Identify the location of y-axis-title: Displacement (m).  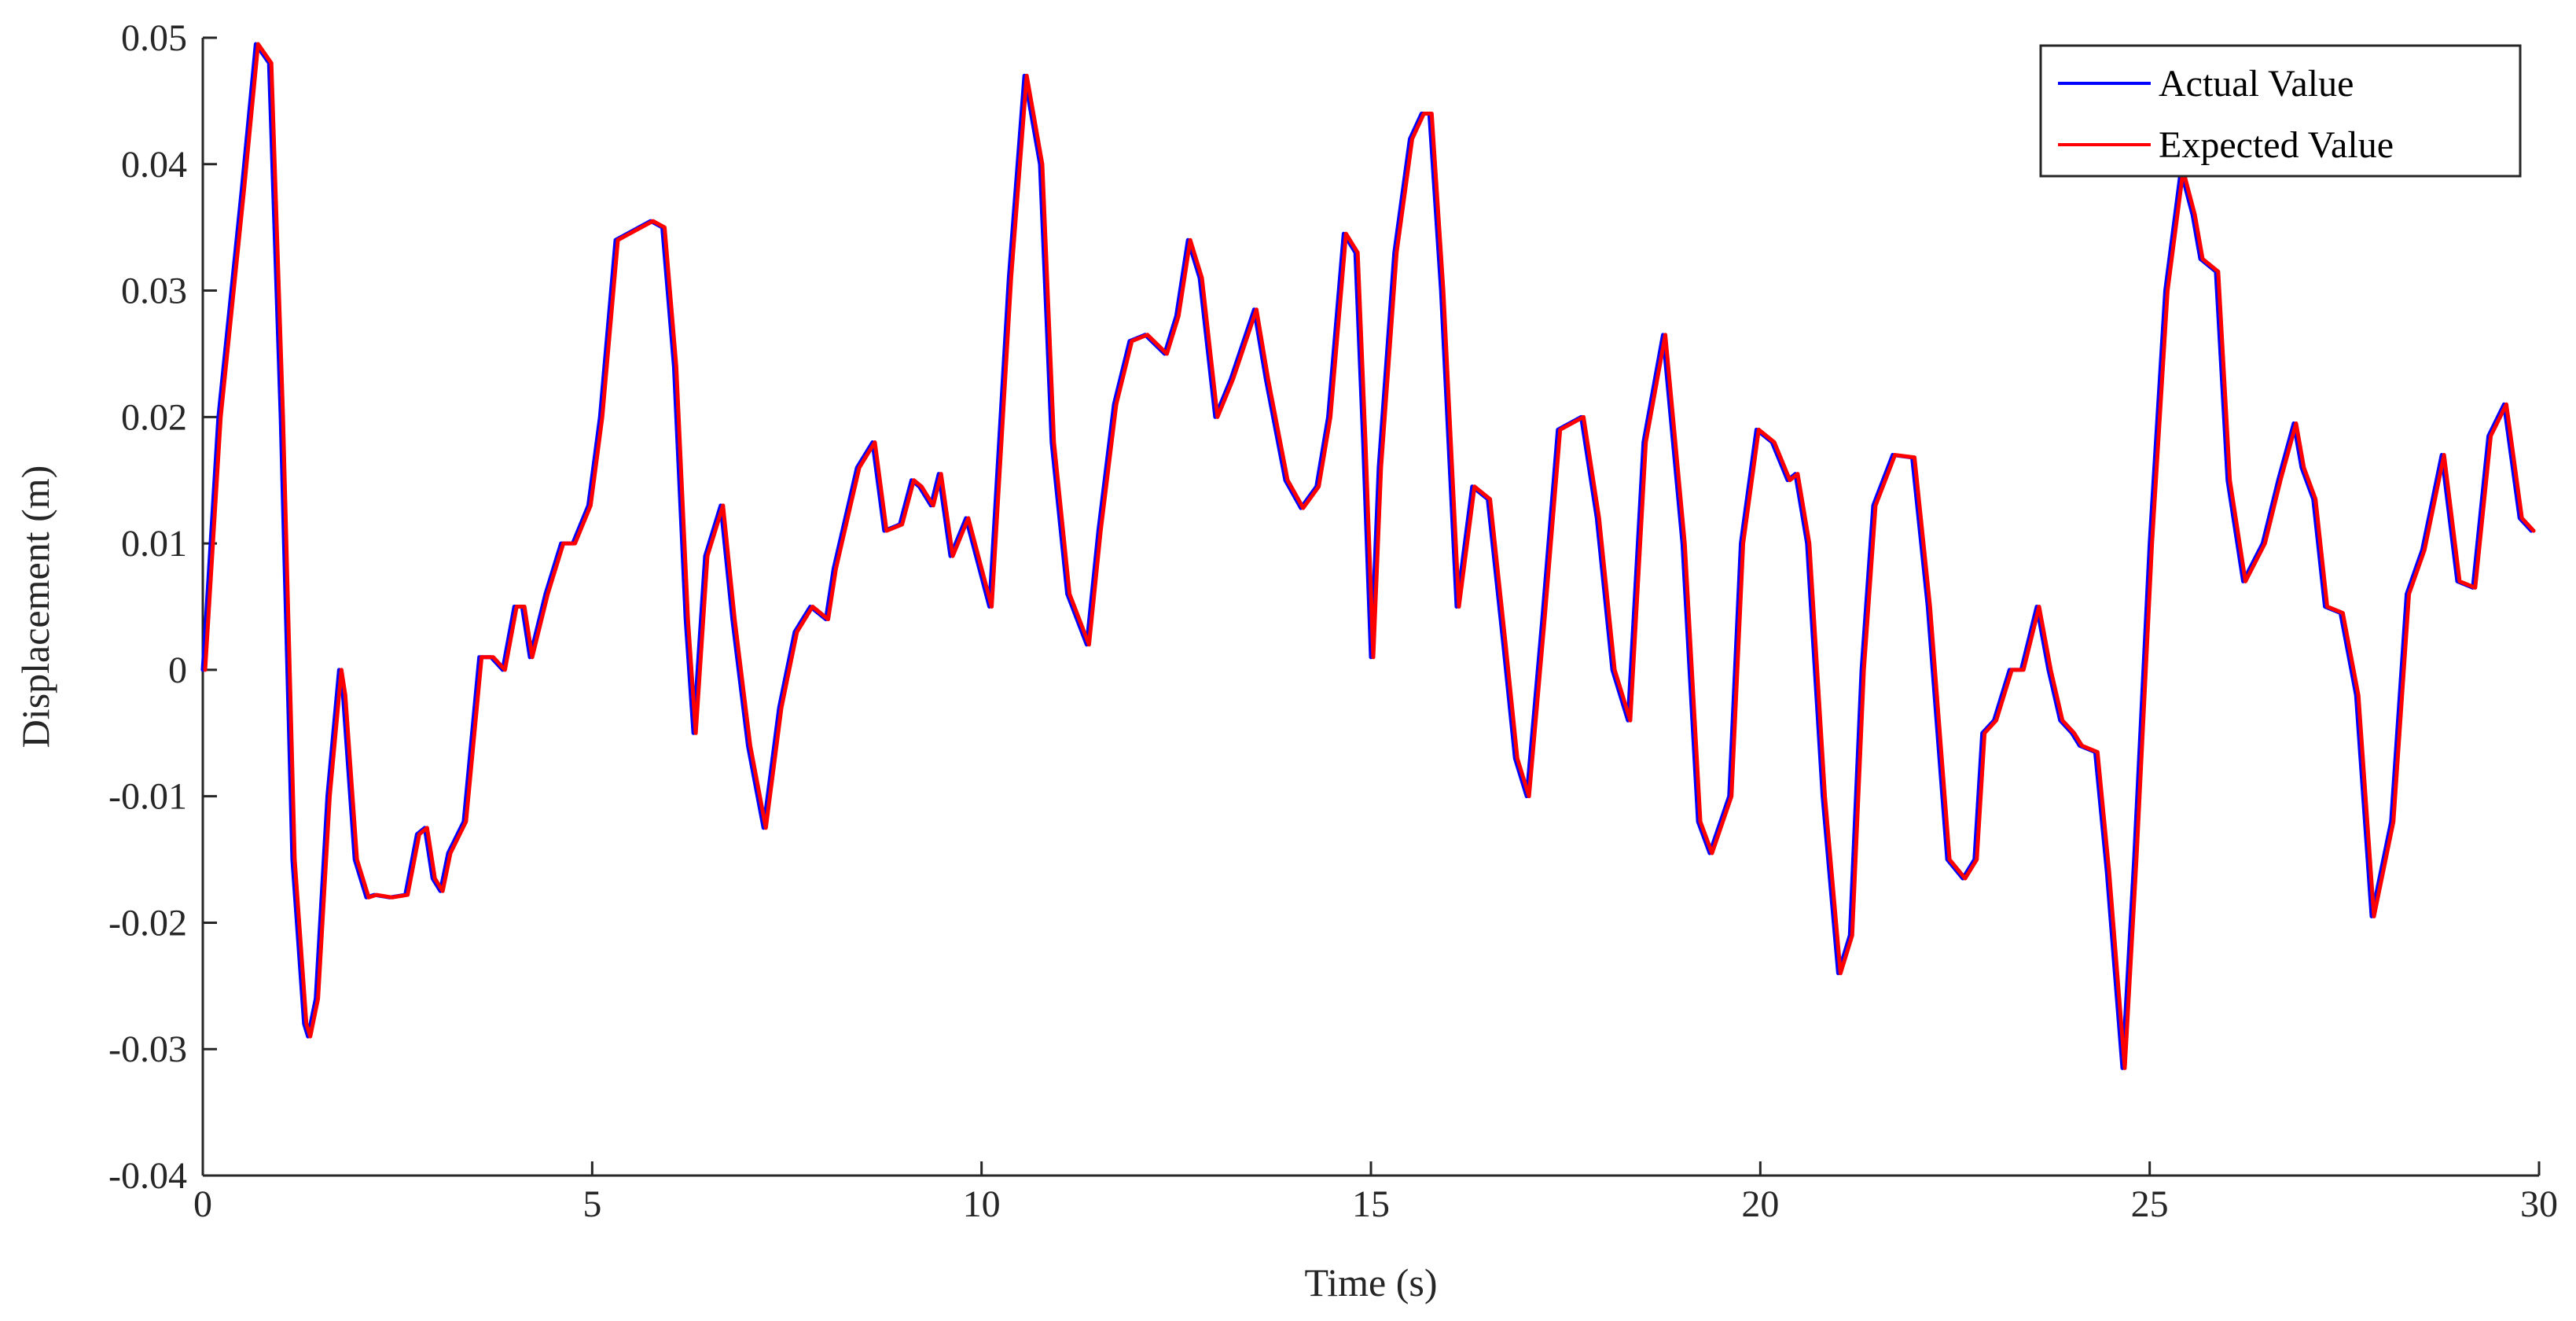
(35, 607).